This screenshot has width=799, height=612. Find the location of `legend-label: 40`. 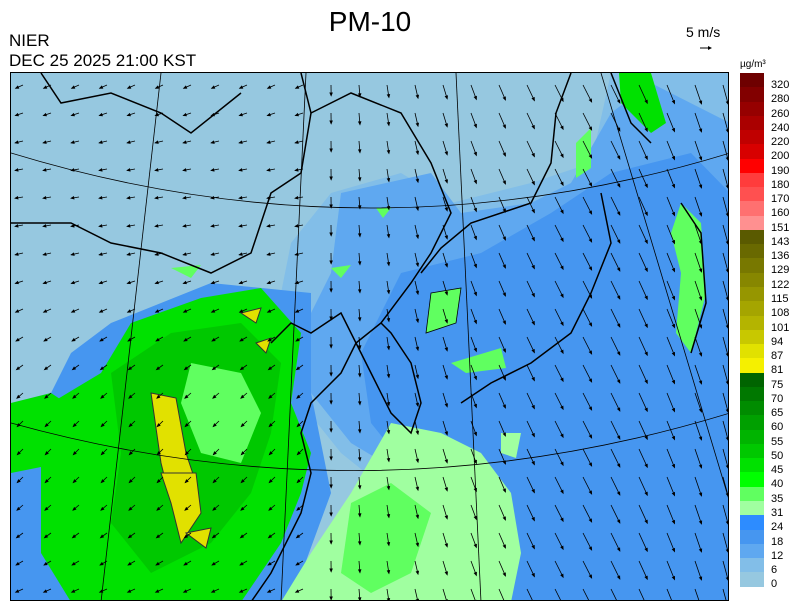

legend-label: 40 is located at coordinates (777, 484).